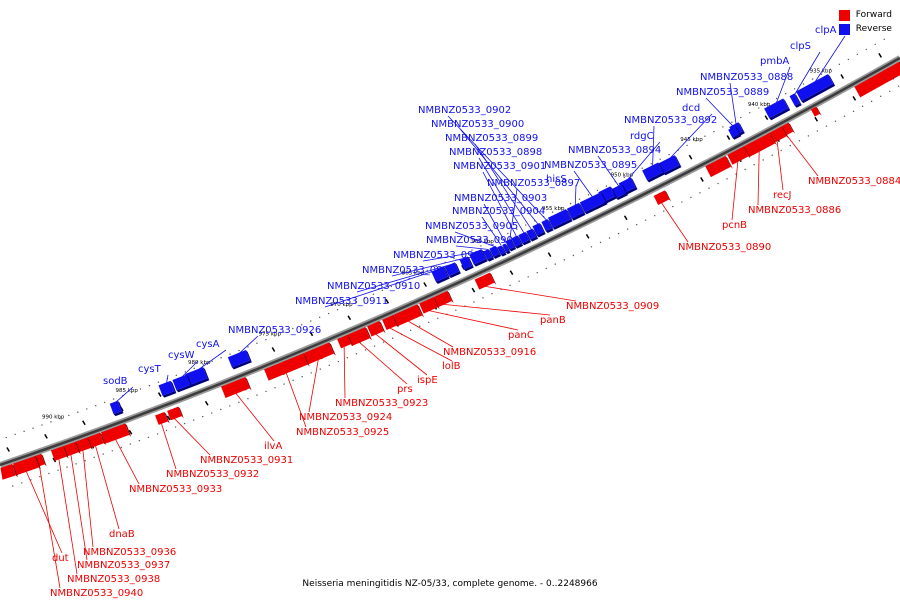  I want to click on reverse-gene-label: sodB, so click(115, 381).